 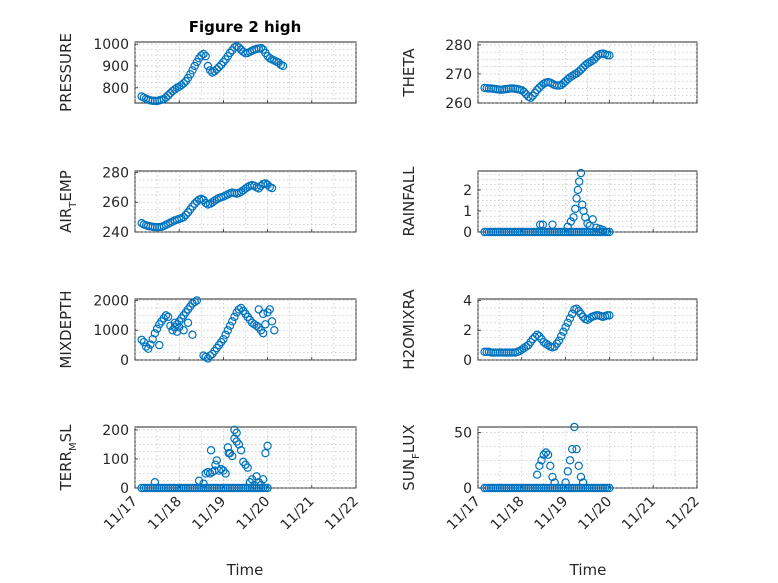 I want to click on y-tick-label: 4, so click(x=467, y=301).